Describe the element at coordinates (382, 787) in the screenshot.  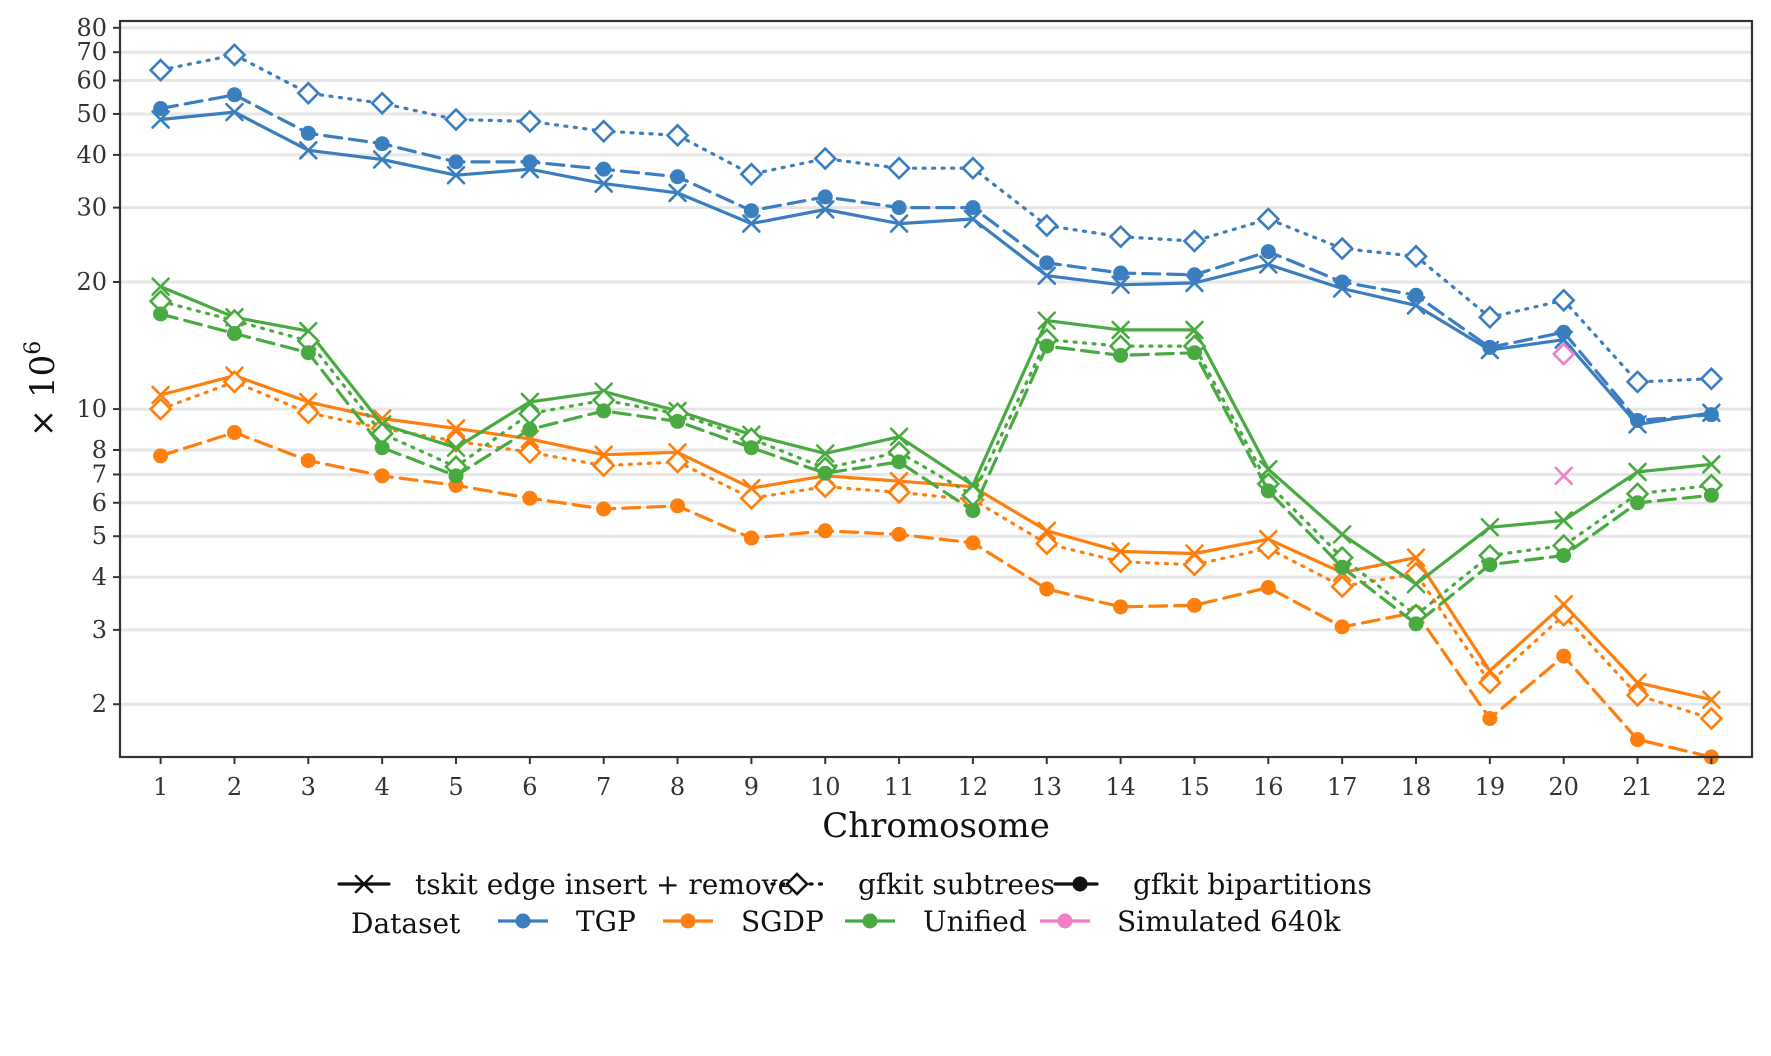
I see `x-tick-label: 4` at that location.